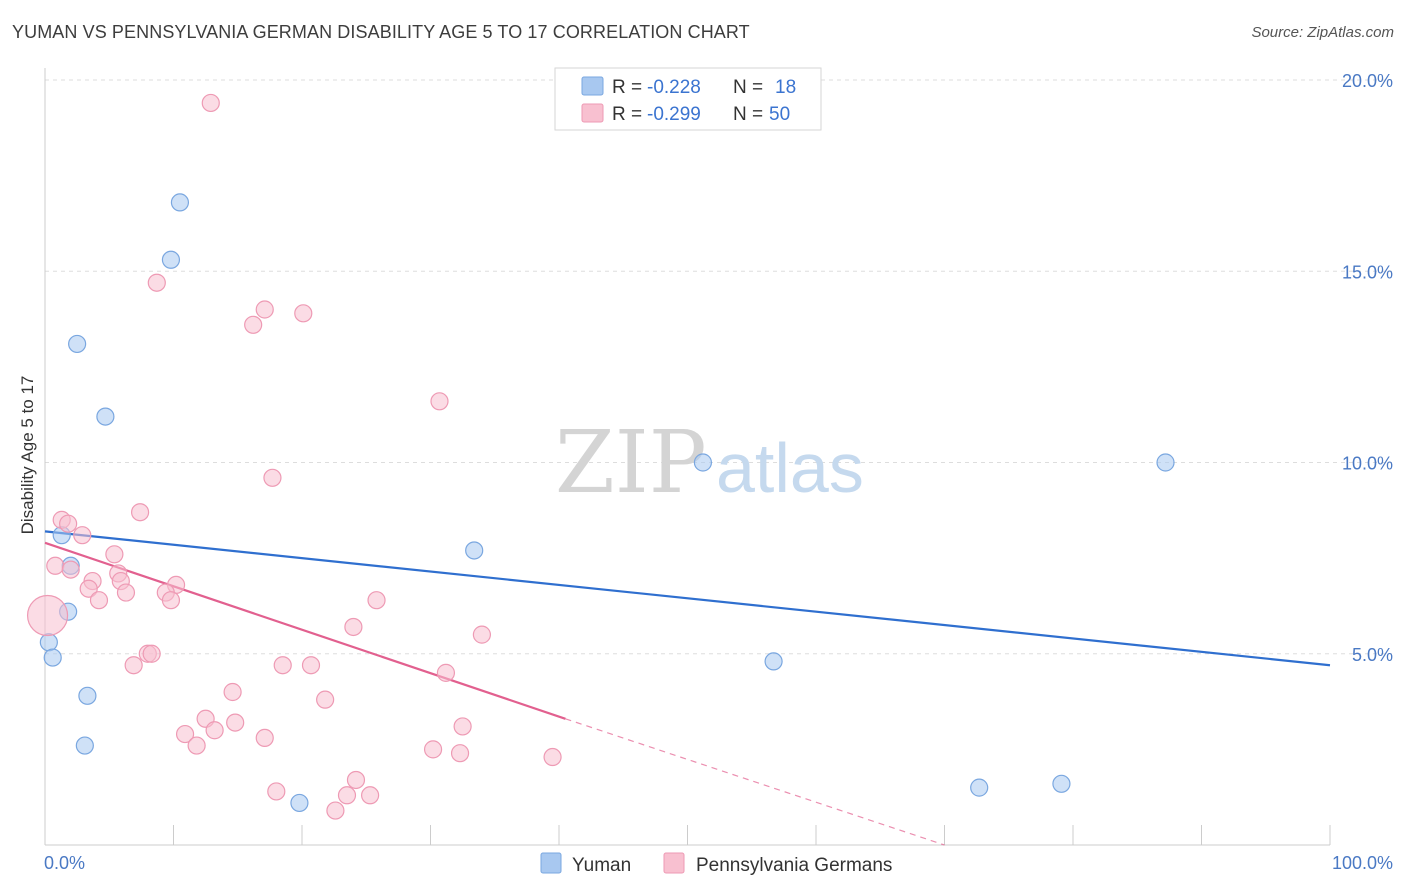 The image size is (1406, 892). I want to click on legend-r-value-2: -0.299, so click(674, 114).